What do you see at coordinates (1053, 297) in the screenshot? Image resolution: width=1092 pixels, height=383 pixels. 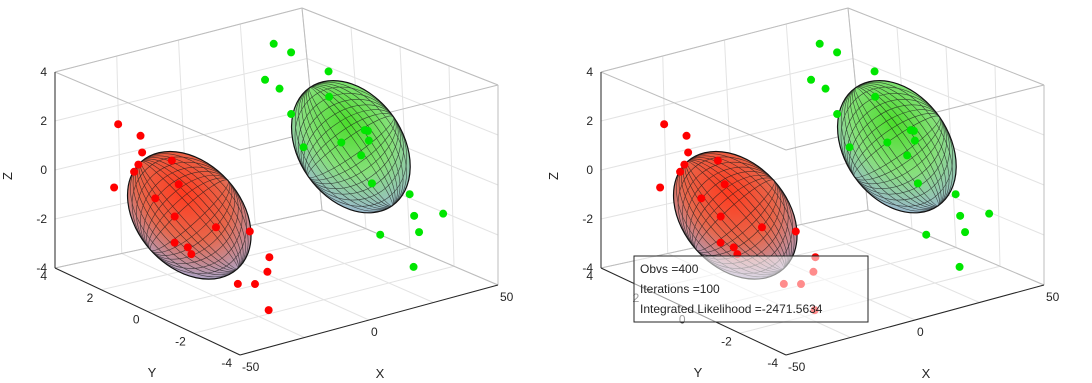 I see `x-tick-label: 50` at bounding box center [1053, 297].